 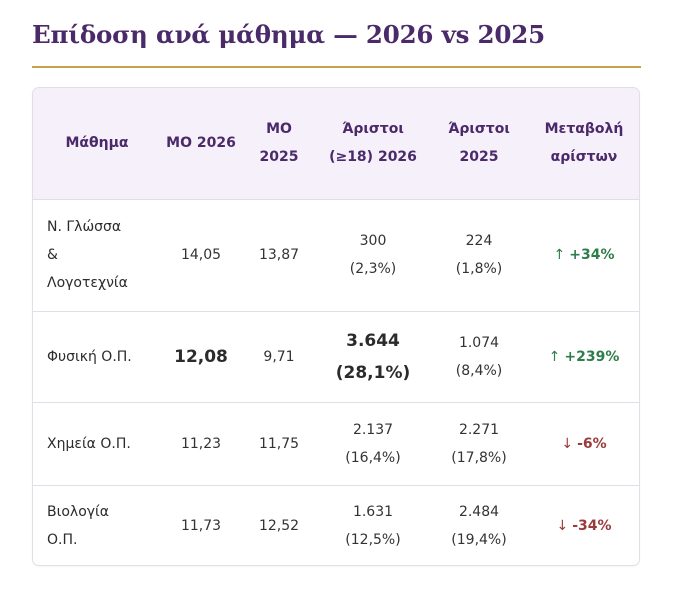 What do you see at coordinates (584, 525) in the screenshot?
I see `change-cell: ↓ -34%` at bounding box center [584, 525].